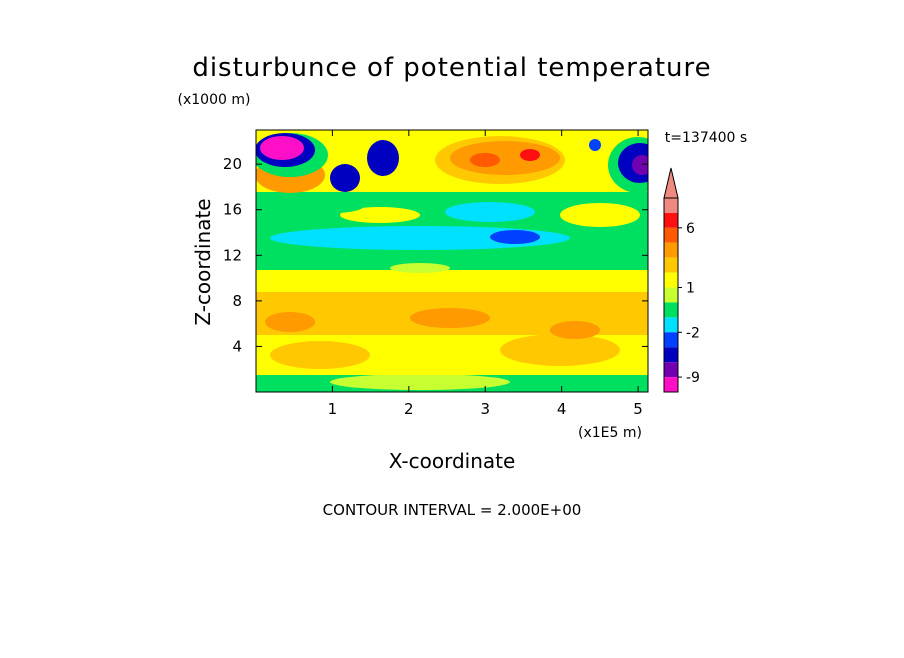 The height and width of the screenshot is (658, 904). I want to click on y-unit: (x1000 m), so click(214, 100).